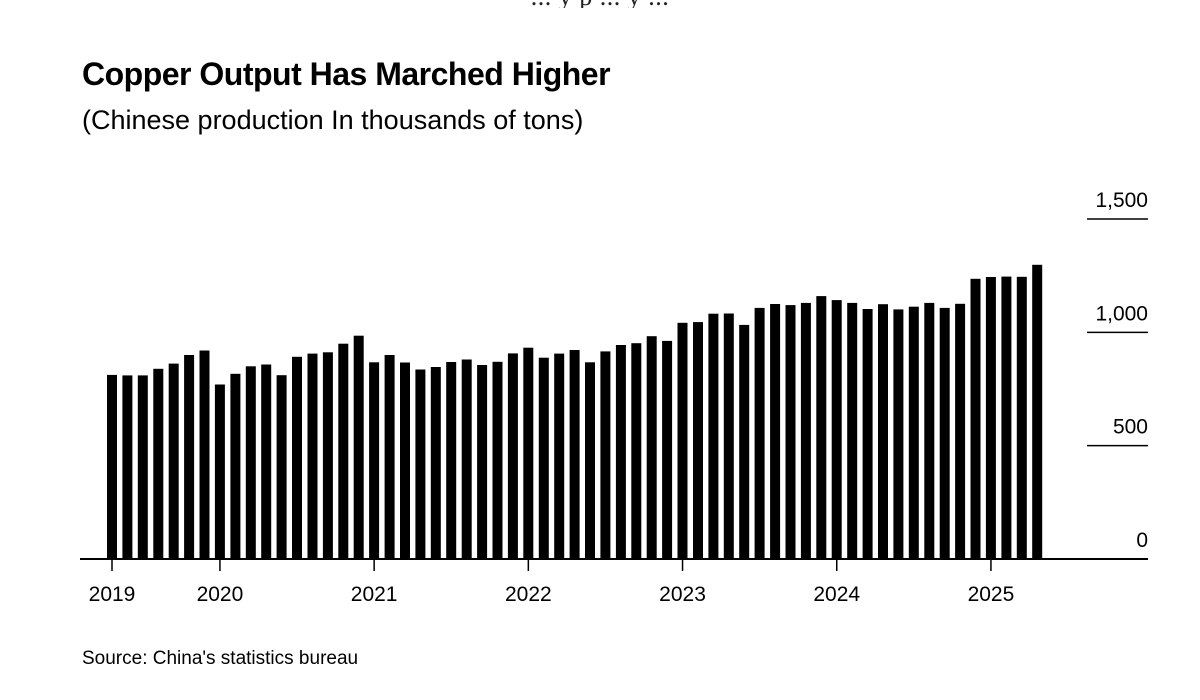  Describe the element at coordinates (1121, 313) in the screenshot. I see `y-tick-label: 1,000` at that location.